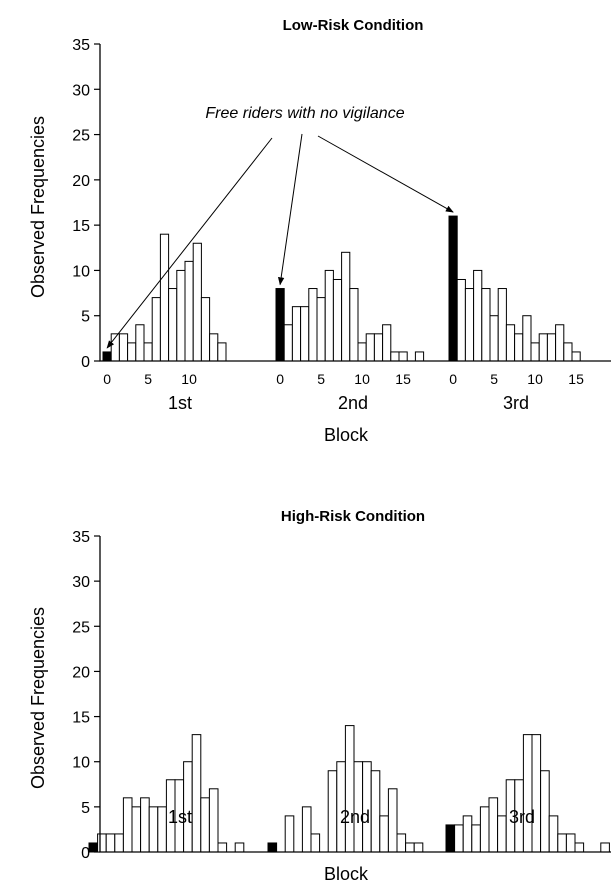  Describe the element at coordinates (86, 204) in the screenshot. I see `y-ticks: 0 5 10 15 20 25 30 35` at that location.